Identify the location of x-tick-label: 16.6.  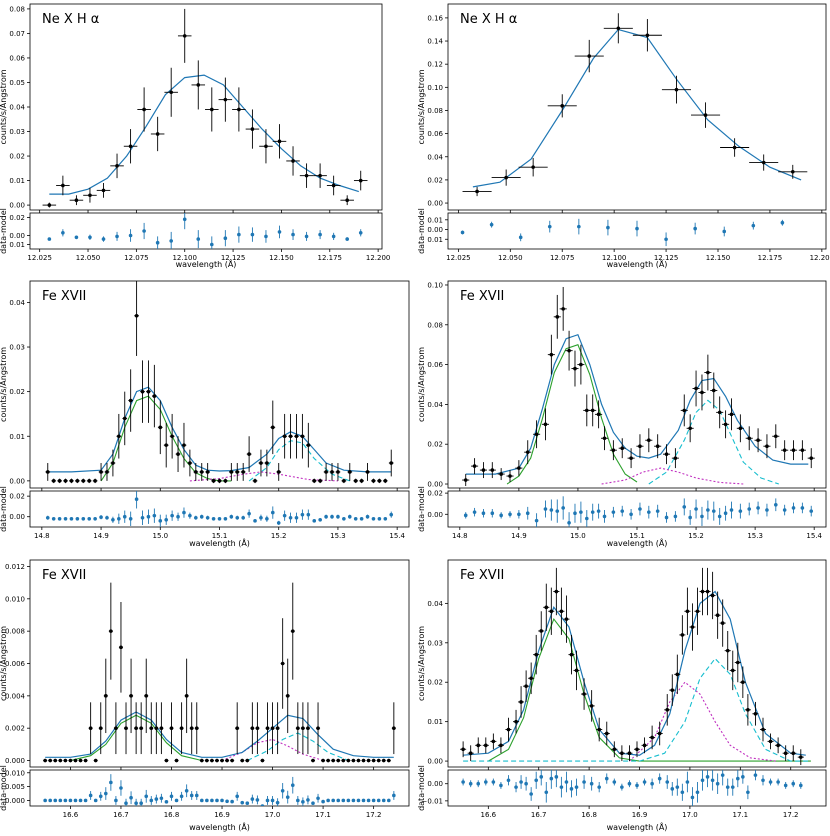
(71, 815).